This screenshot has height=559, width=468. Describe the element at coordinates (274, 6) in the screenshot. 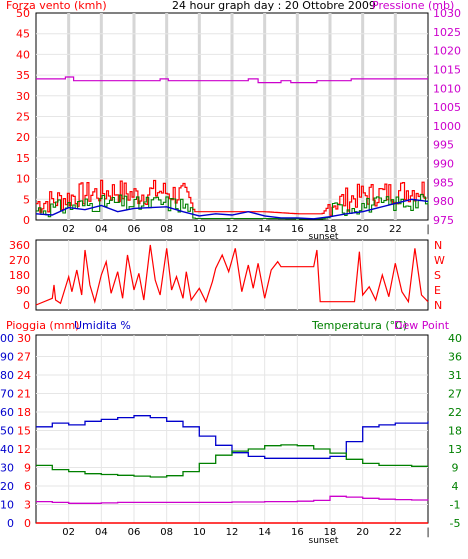

I see `chart-title: 24 hour graph day : 20 Ottobre 2009` at that location.